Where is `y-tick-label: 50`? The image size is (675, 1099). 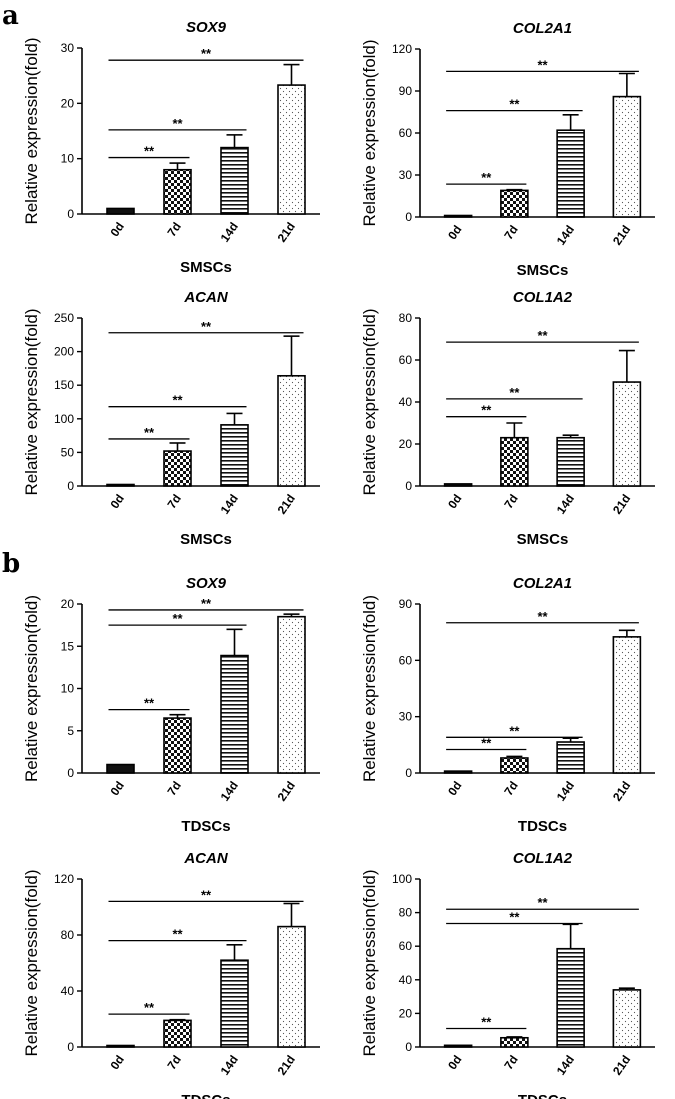
y-tick-label: 50 is located at coordinates (68, 452).